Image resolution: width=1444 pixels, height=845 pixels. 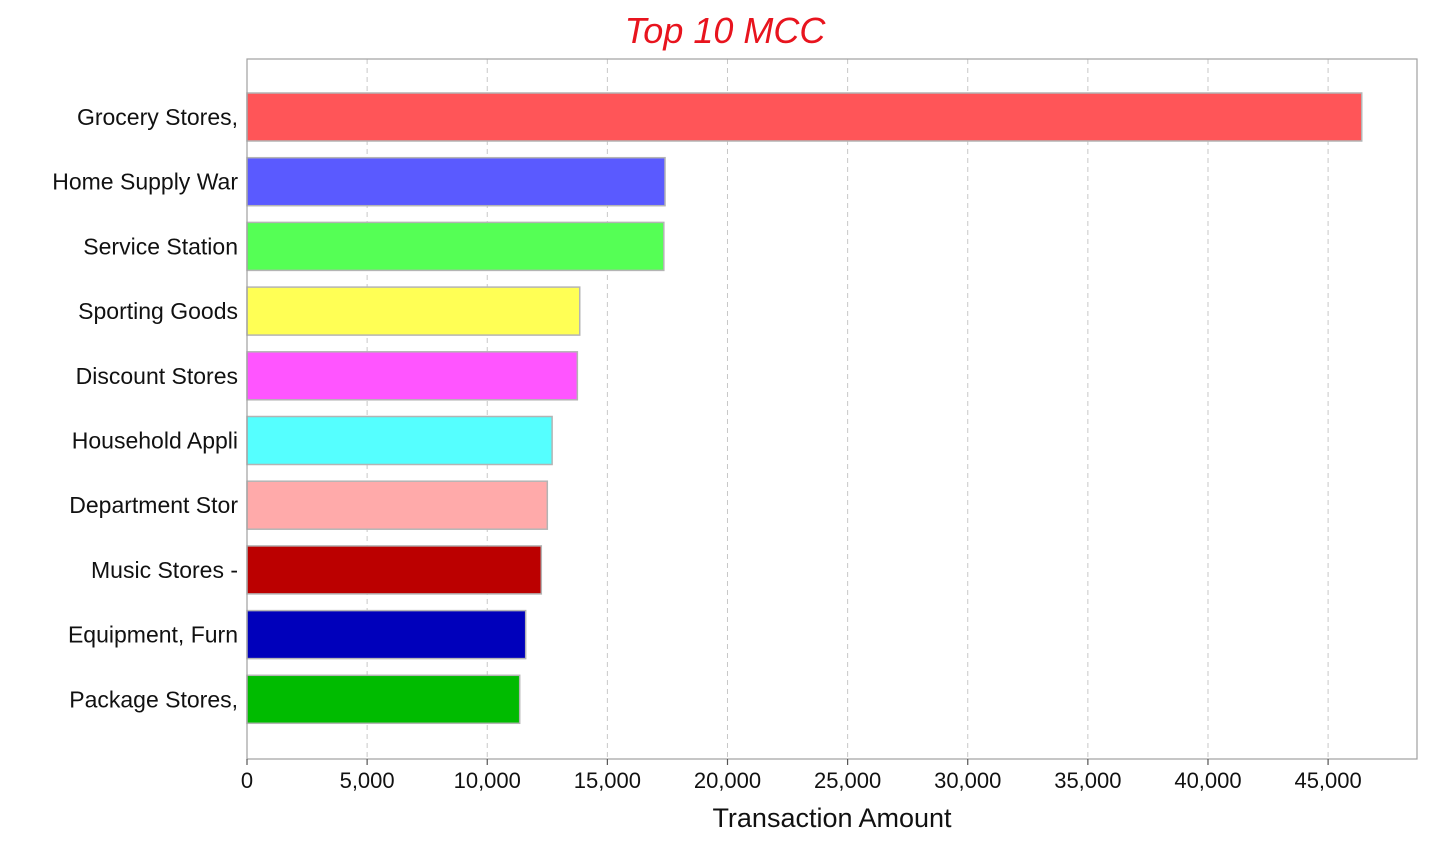 I want to click on category-label: Sporting Goods, so click(x=158, y=311).